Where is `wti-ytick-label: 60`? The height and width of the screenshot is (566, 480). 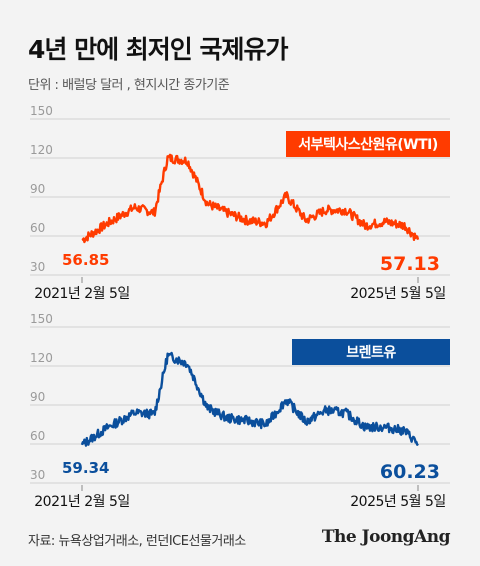
wti-ytick-label: 60 is located at coordinates (37, 228).